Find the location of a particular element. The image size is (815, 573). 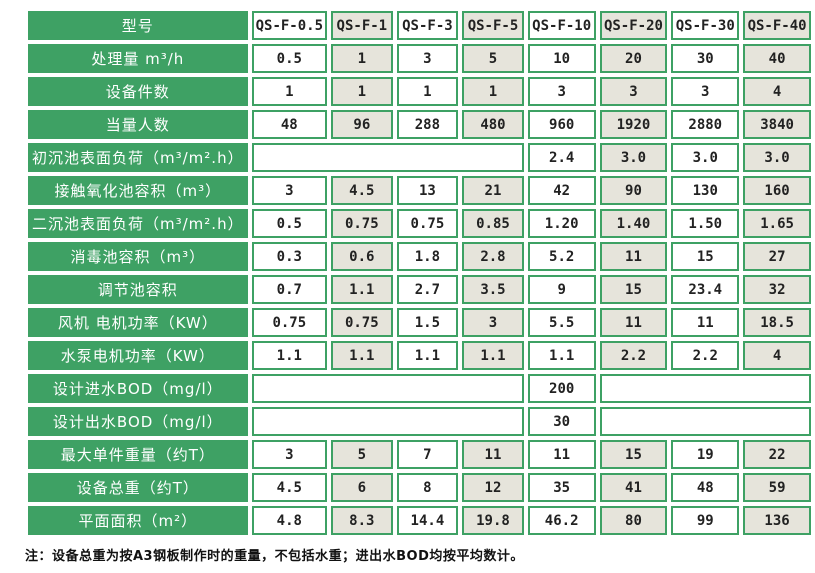

value-cell: 13 is located at coordinates (427, 190).